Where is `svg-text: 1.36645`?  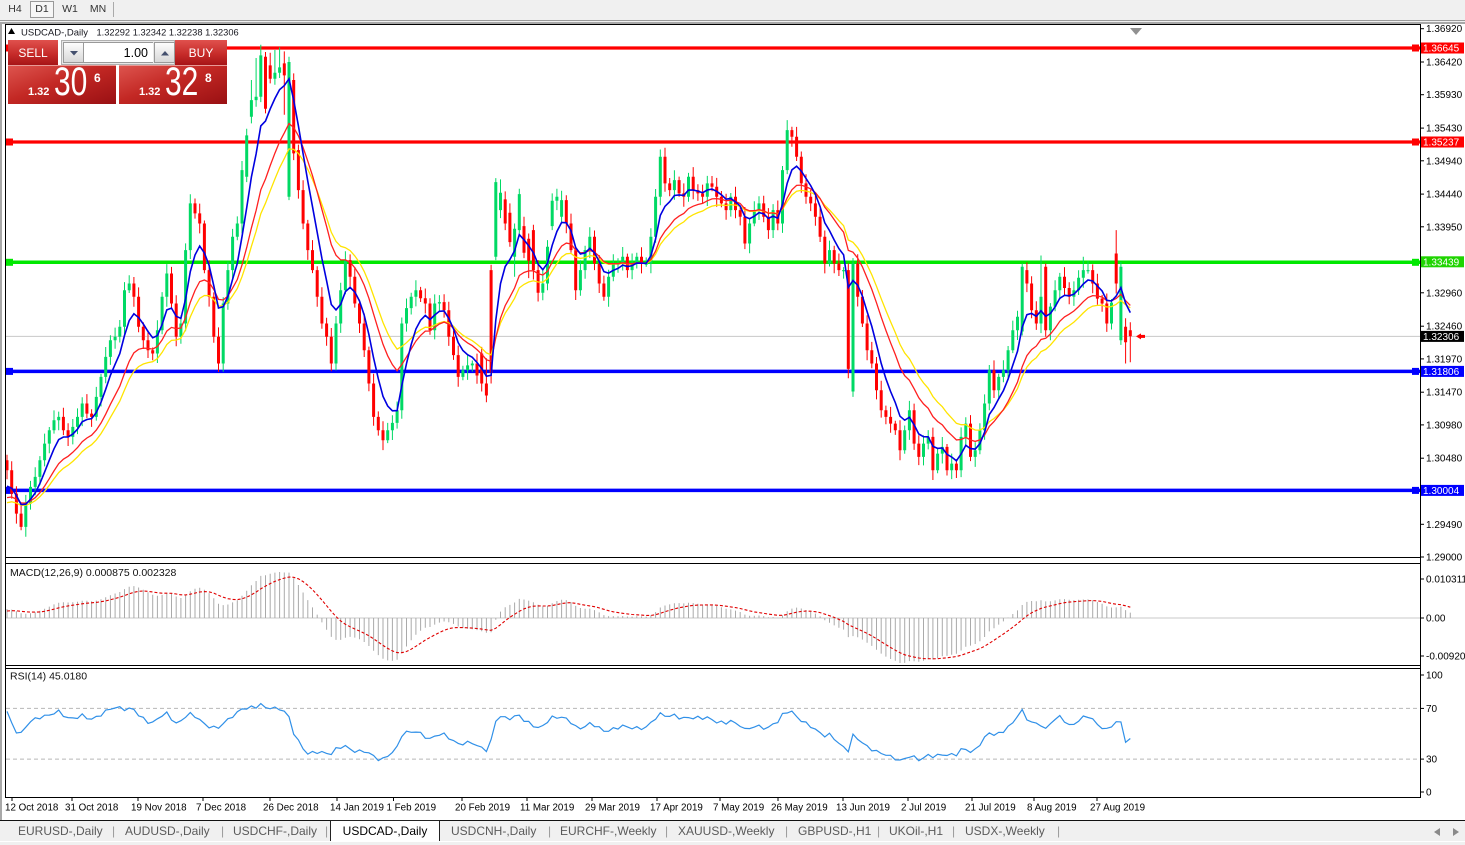 svg-text: 1.36645 is located at coordinates (1441, 49).